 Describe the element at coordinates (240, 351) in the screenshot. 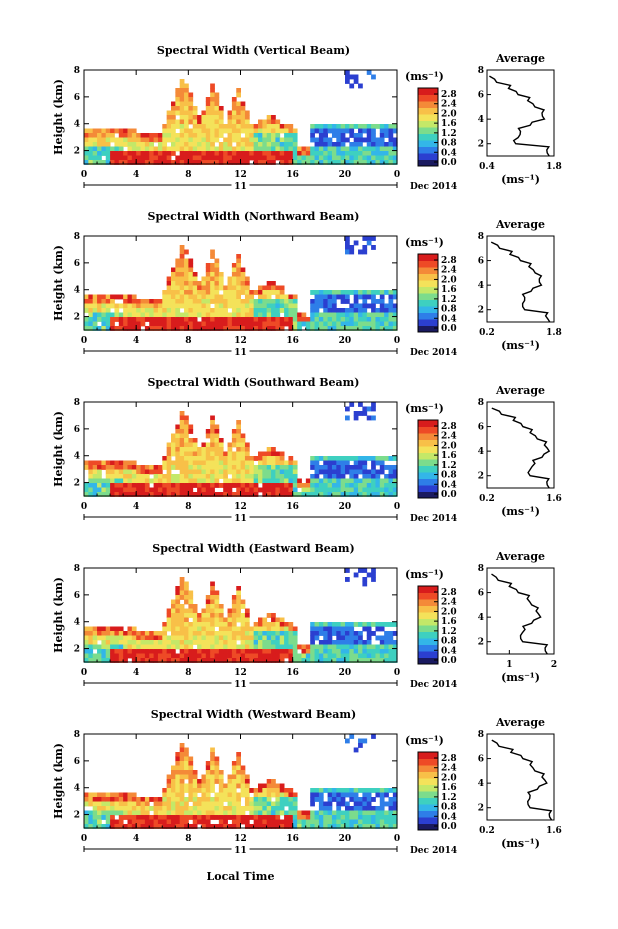

I see `day-label-bg` at that location.